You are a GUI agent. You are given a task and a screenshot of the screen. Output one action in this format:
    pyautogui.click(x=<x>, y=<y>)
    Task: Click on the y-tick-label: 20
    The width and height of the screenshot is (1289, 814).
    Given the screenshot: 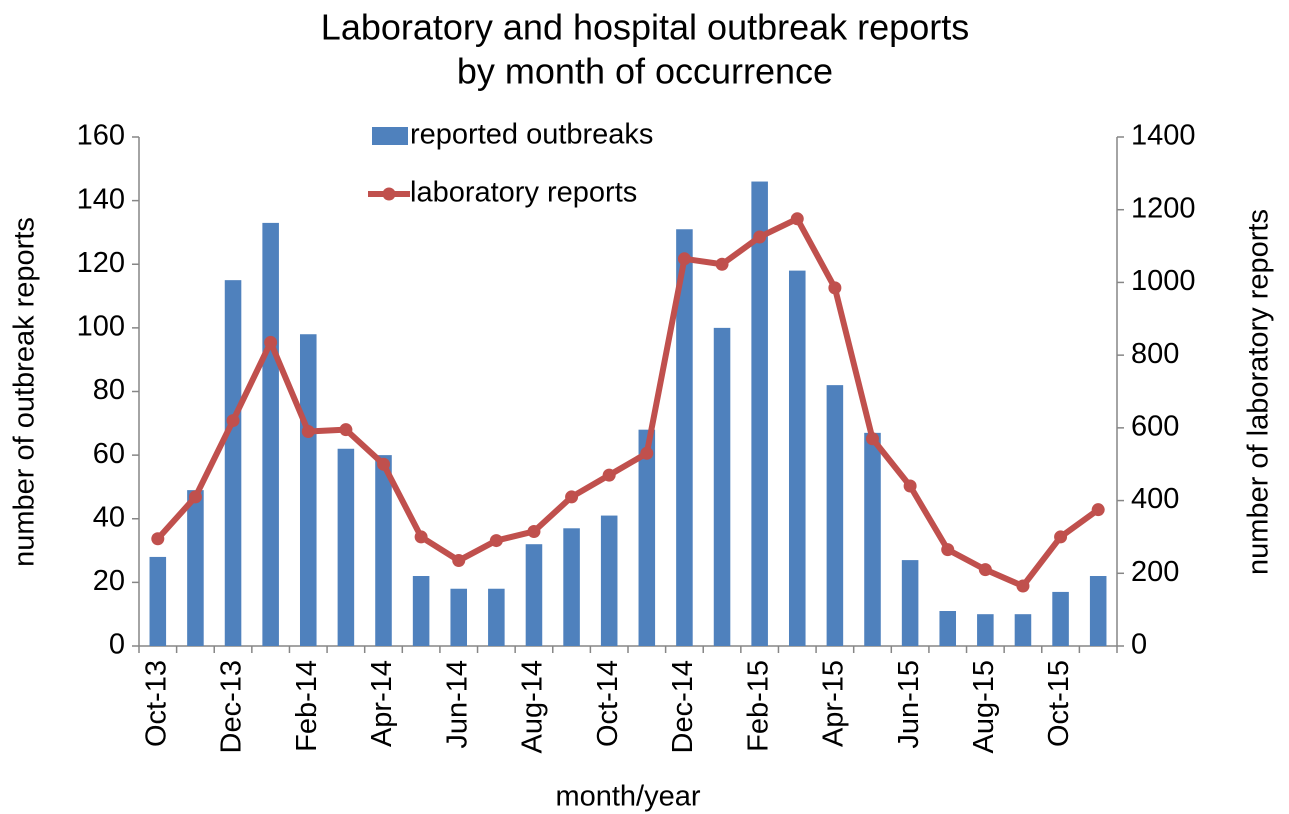 What is the action you would take?
    pyautogui.click(x=109, y=581)
    